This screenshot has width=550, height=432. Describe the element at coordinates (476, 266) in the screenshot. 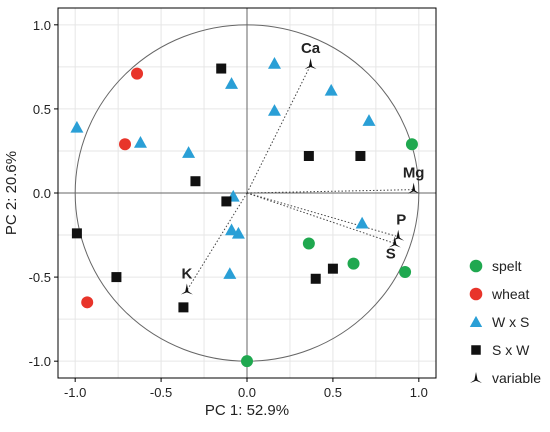

I see `legend-marker-spelt` at that location.